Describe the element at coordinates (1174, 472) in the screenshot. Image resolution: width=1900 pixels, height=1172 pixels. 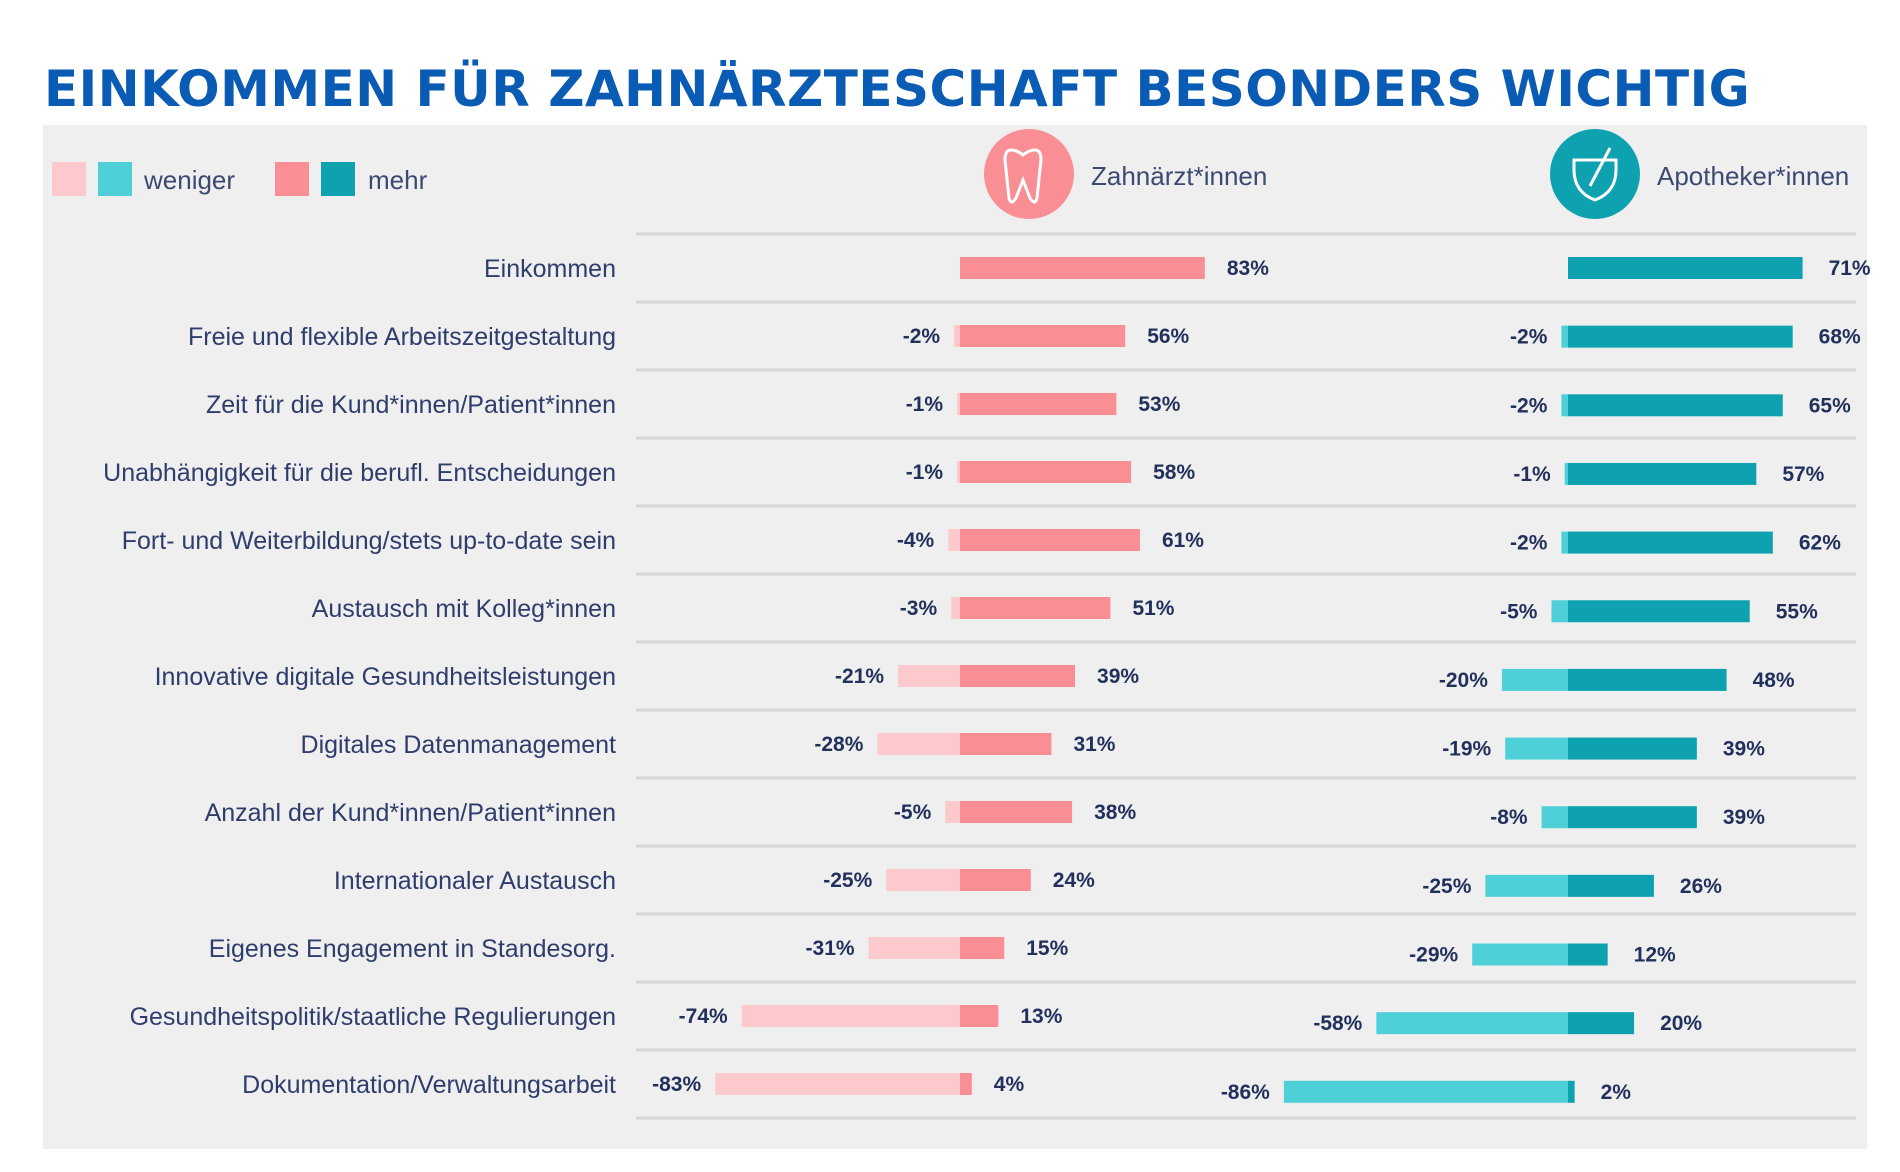
I see `value-label-dentists-more: 58%` at that location.